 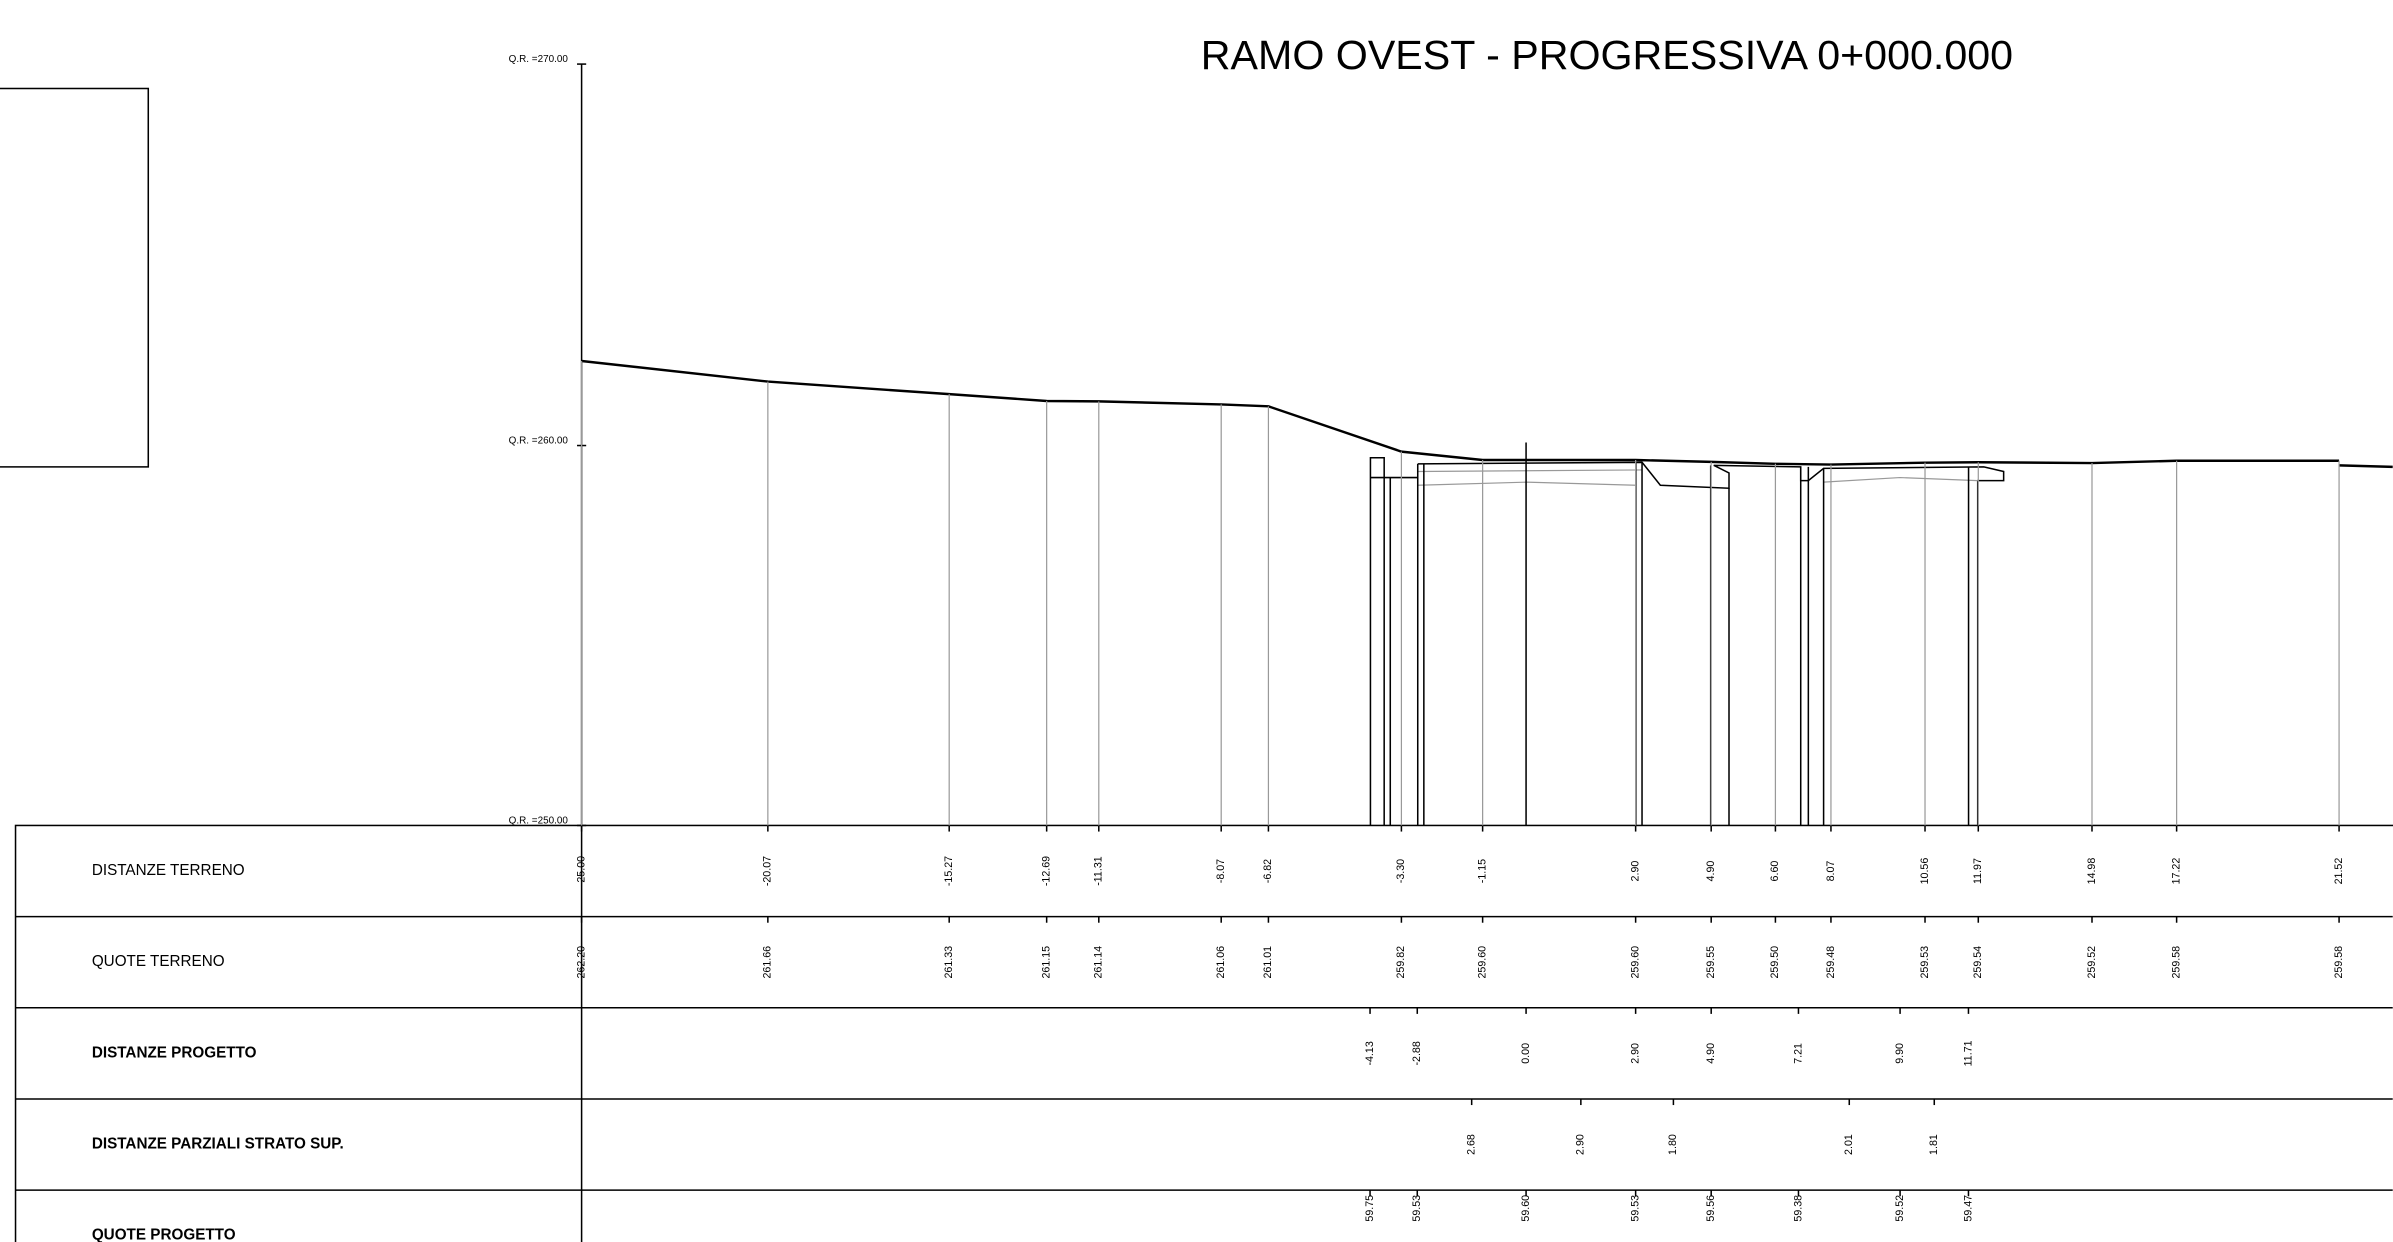 What do you see at coordinates (949, 962) in the screenshot?
I see `value: 261.33` at bounding box center [949, 962].